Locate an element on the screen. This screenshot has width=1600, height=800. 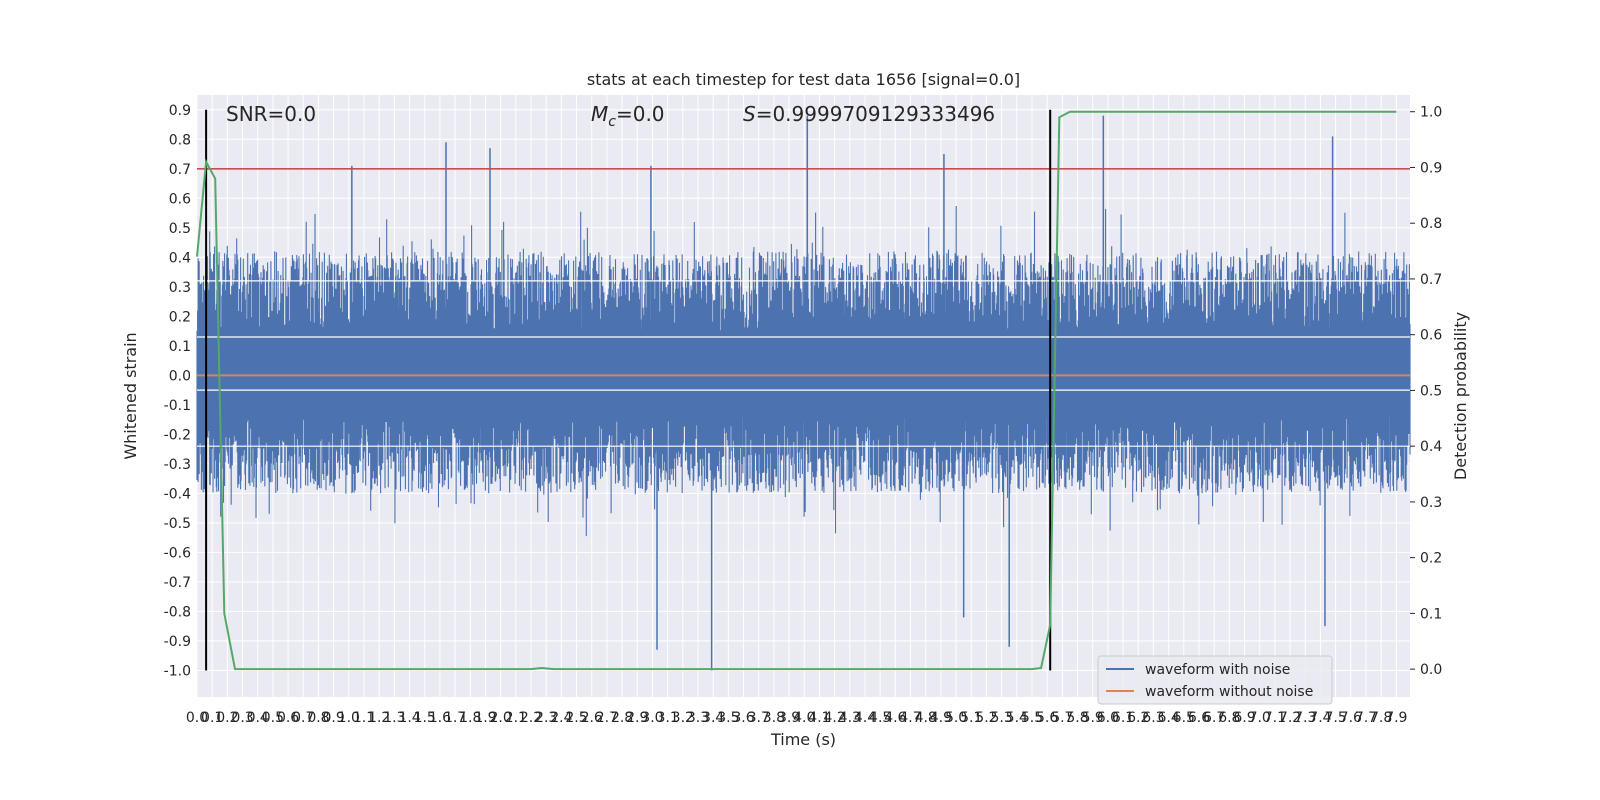
x-tick-label: 5.1 is located at coordinates (971, 718).